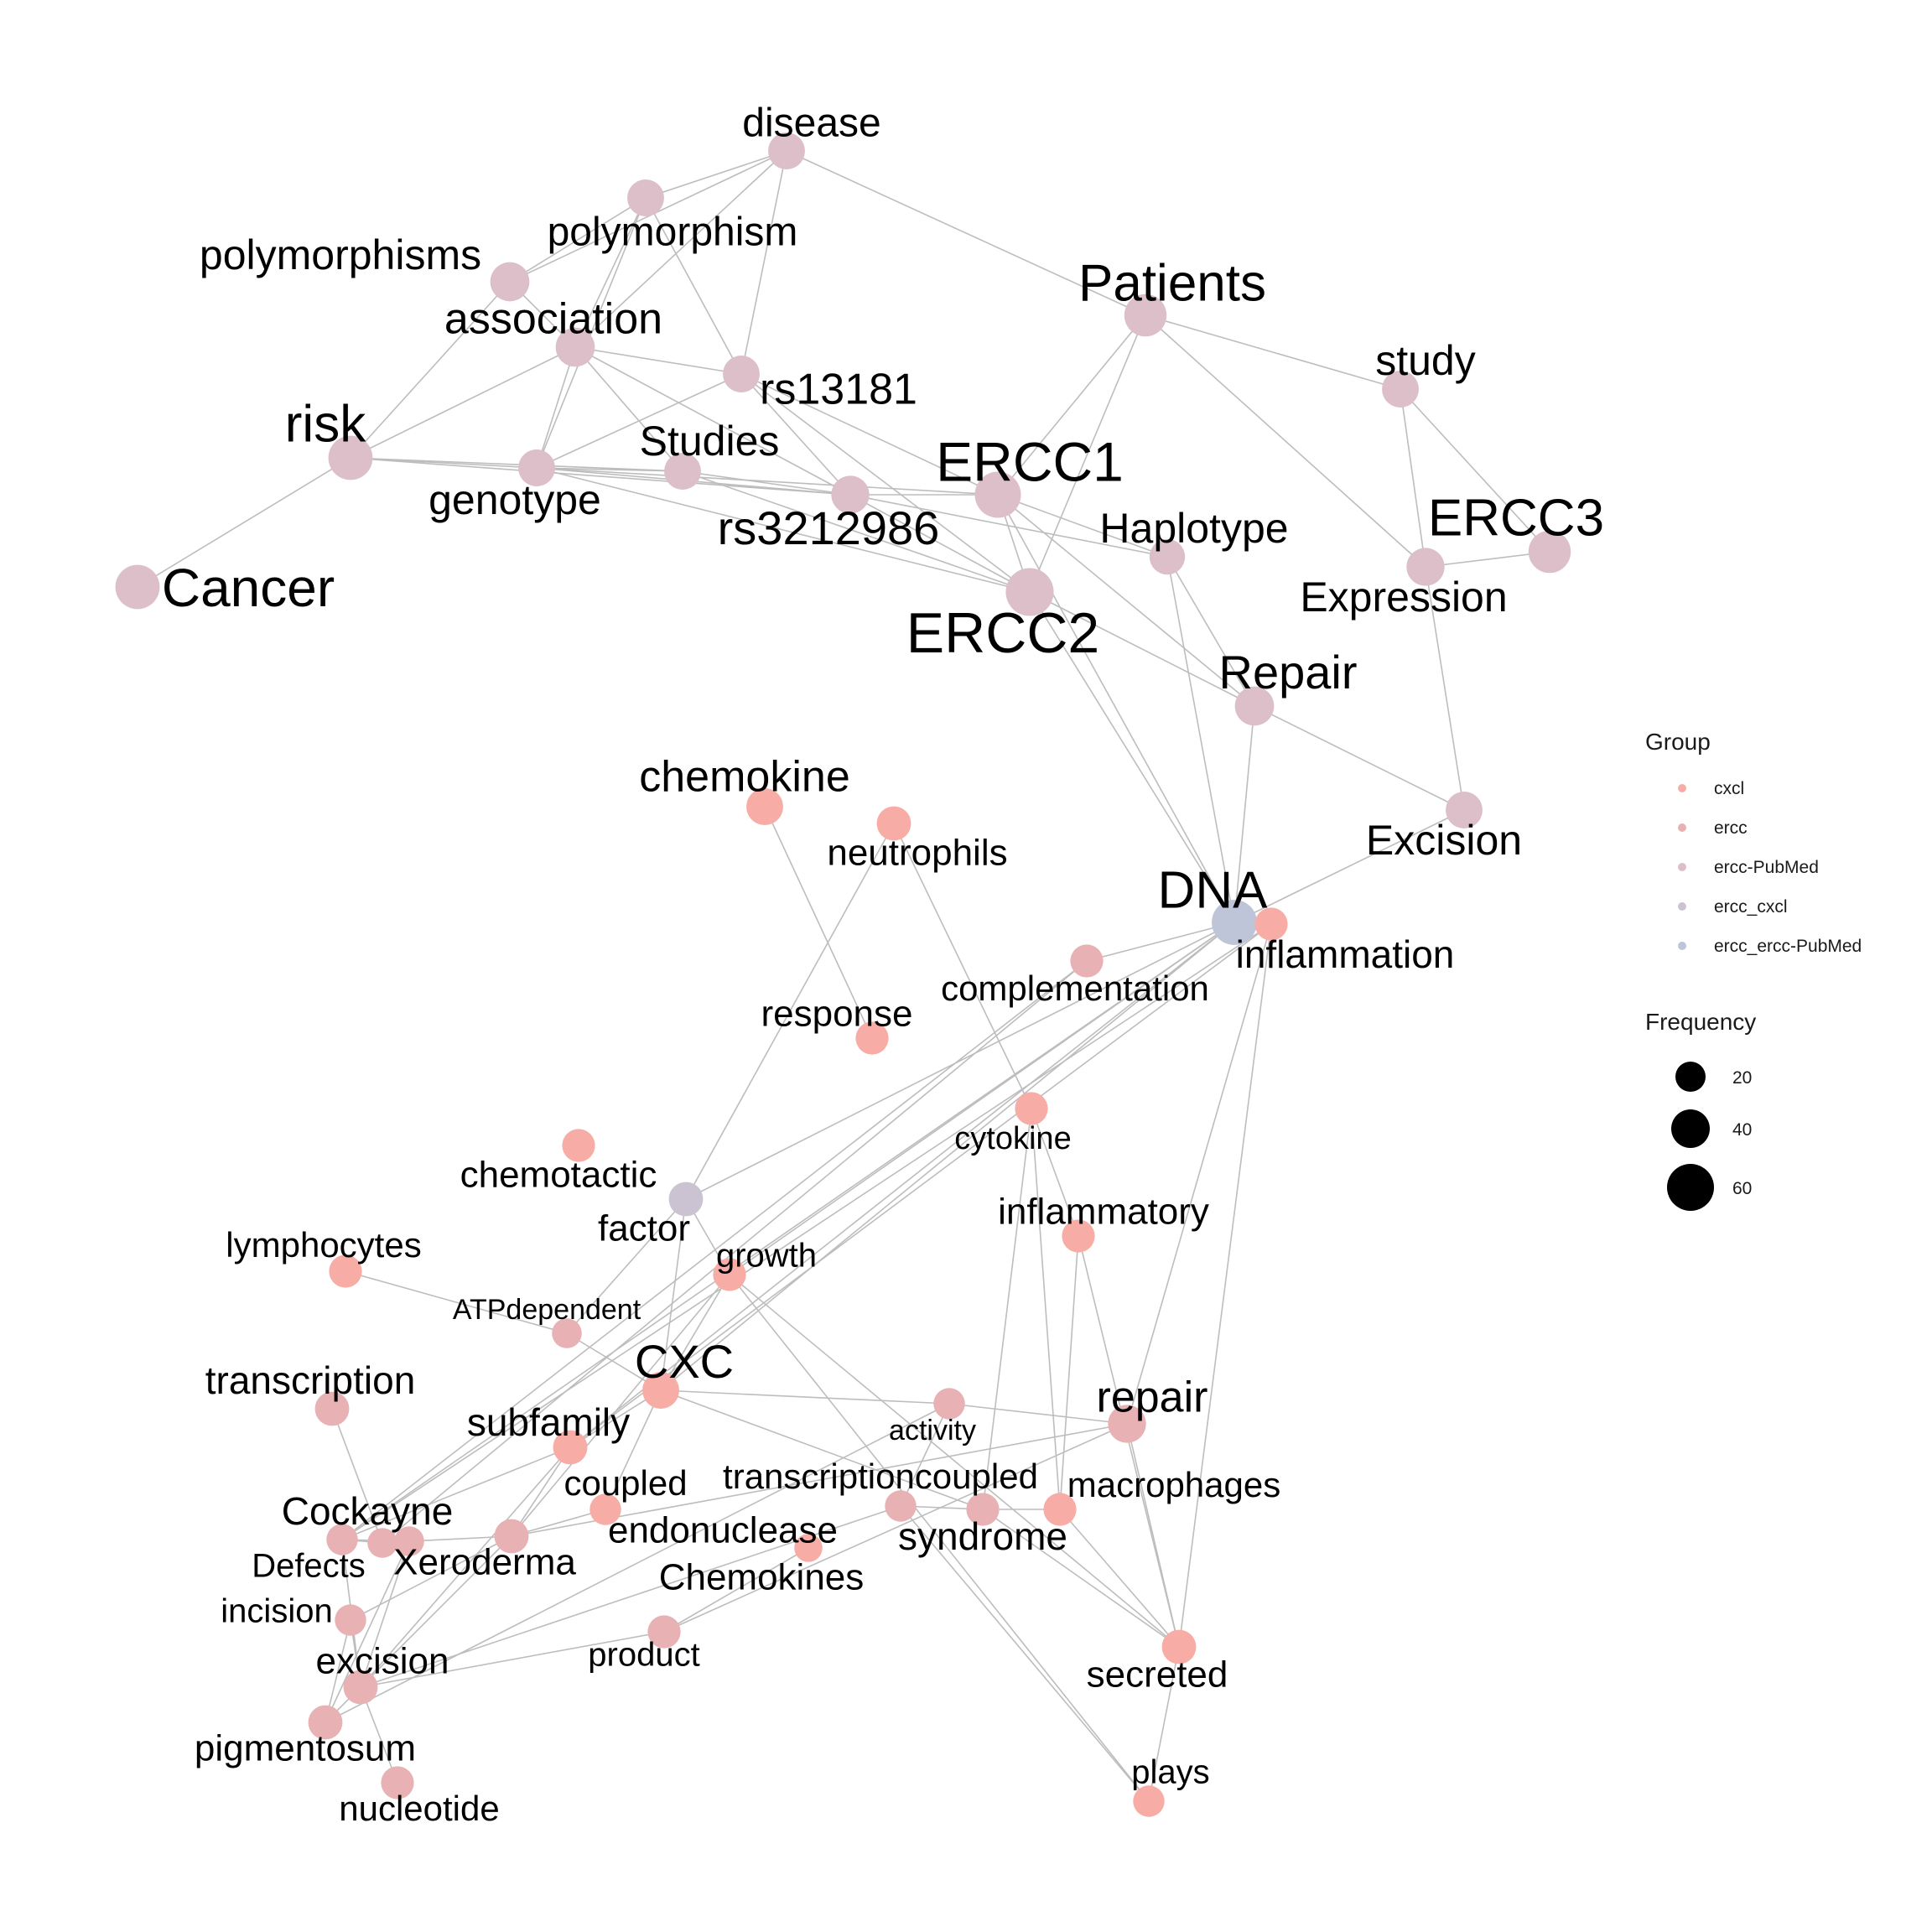 Image resolution: width=1932 pixels, height=1932 pixels. What do you see at coordinates (409, 1541) in the screenshot?
I see `node-Xeroderma` at bounding box center [409, 1541].